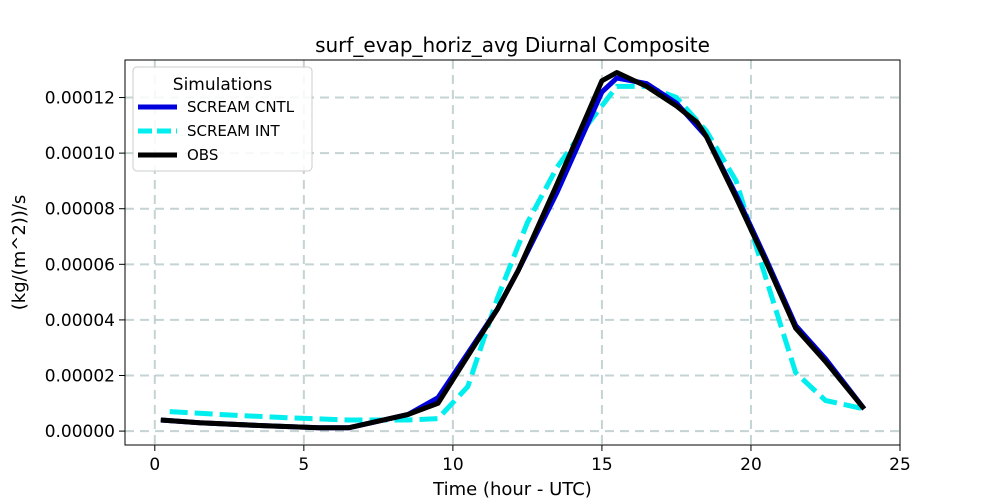 Image resolution: width=1000 pixels, height=500 pixels. Describe the element at coordinates (80, 377) in the screenshot. I see `y-tick-label: 0.00002` at that location.